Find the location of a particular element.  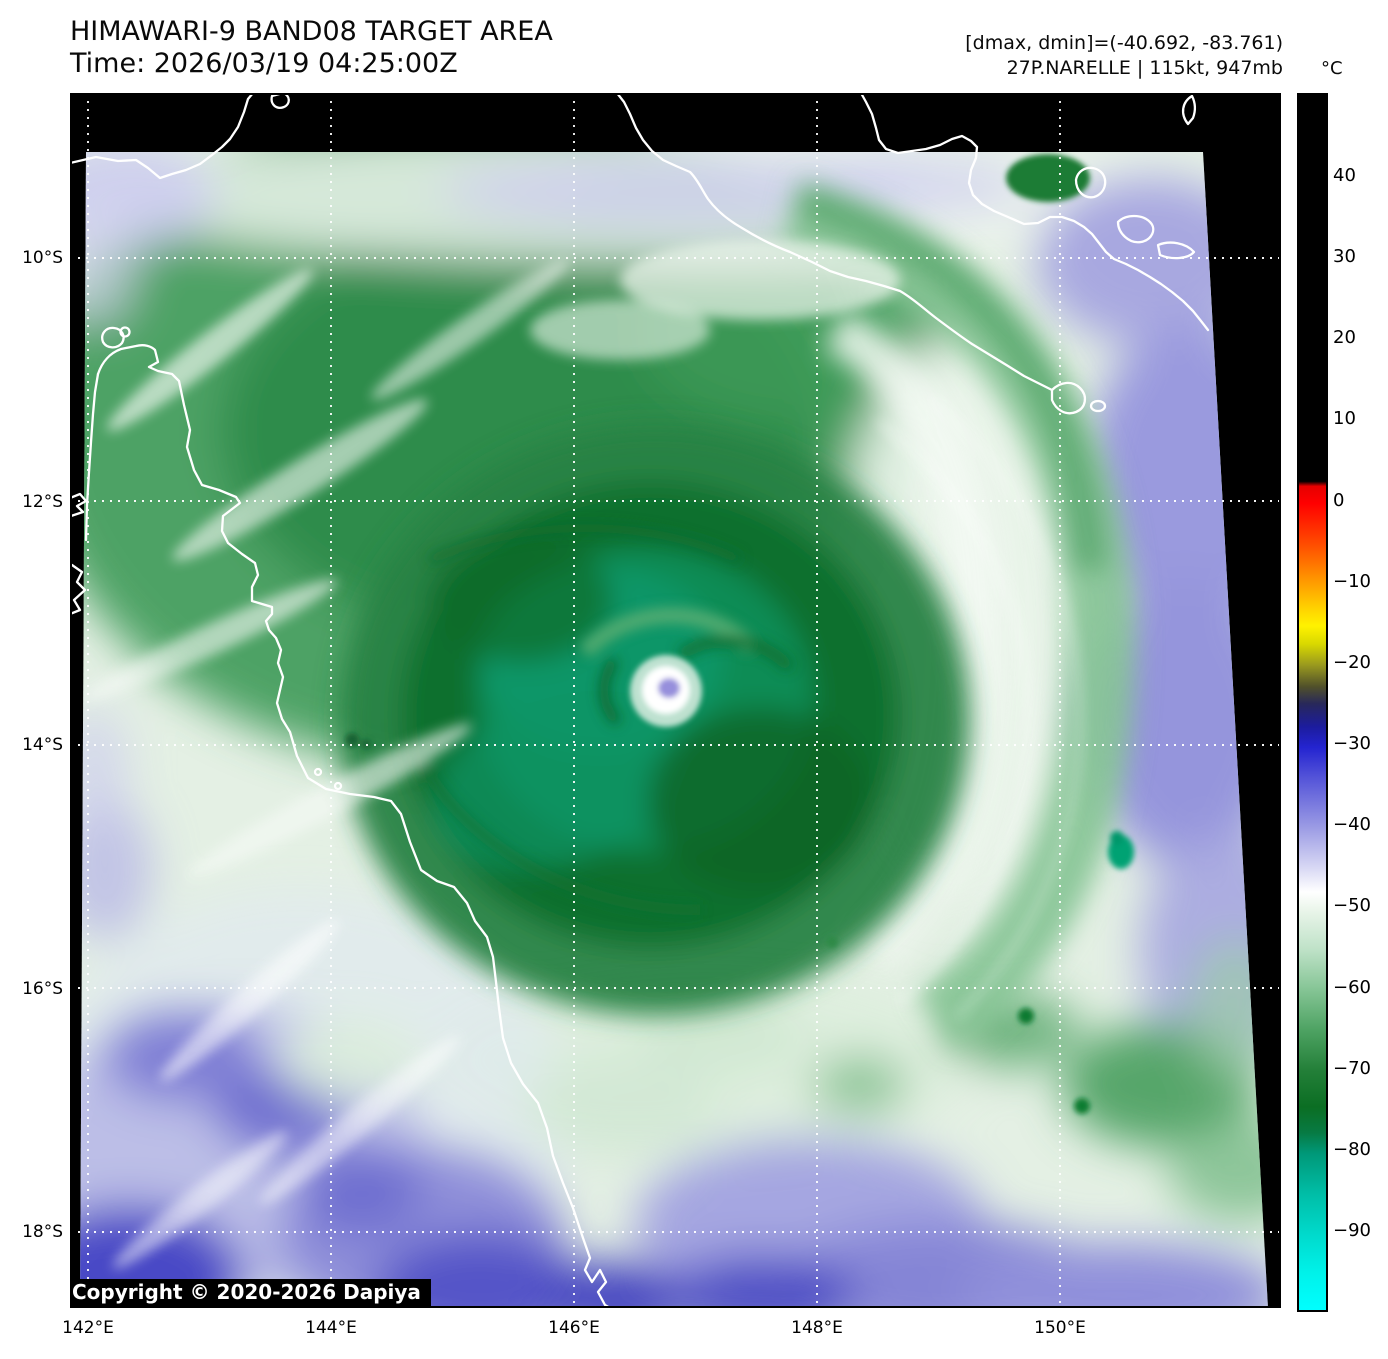

colorbar-tick-label: −30 is located at coordinates (1352, 744).